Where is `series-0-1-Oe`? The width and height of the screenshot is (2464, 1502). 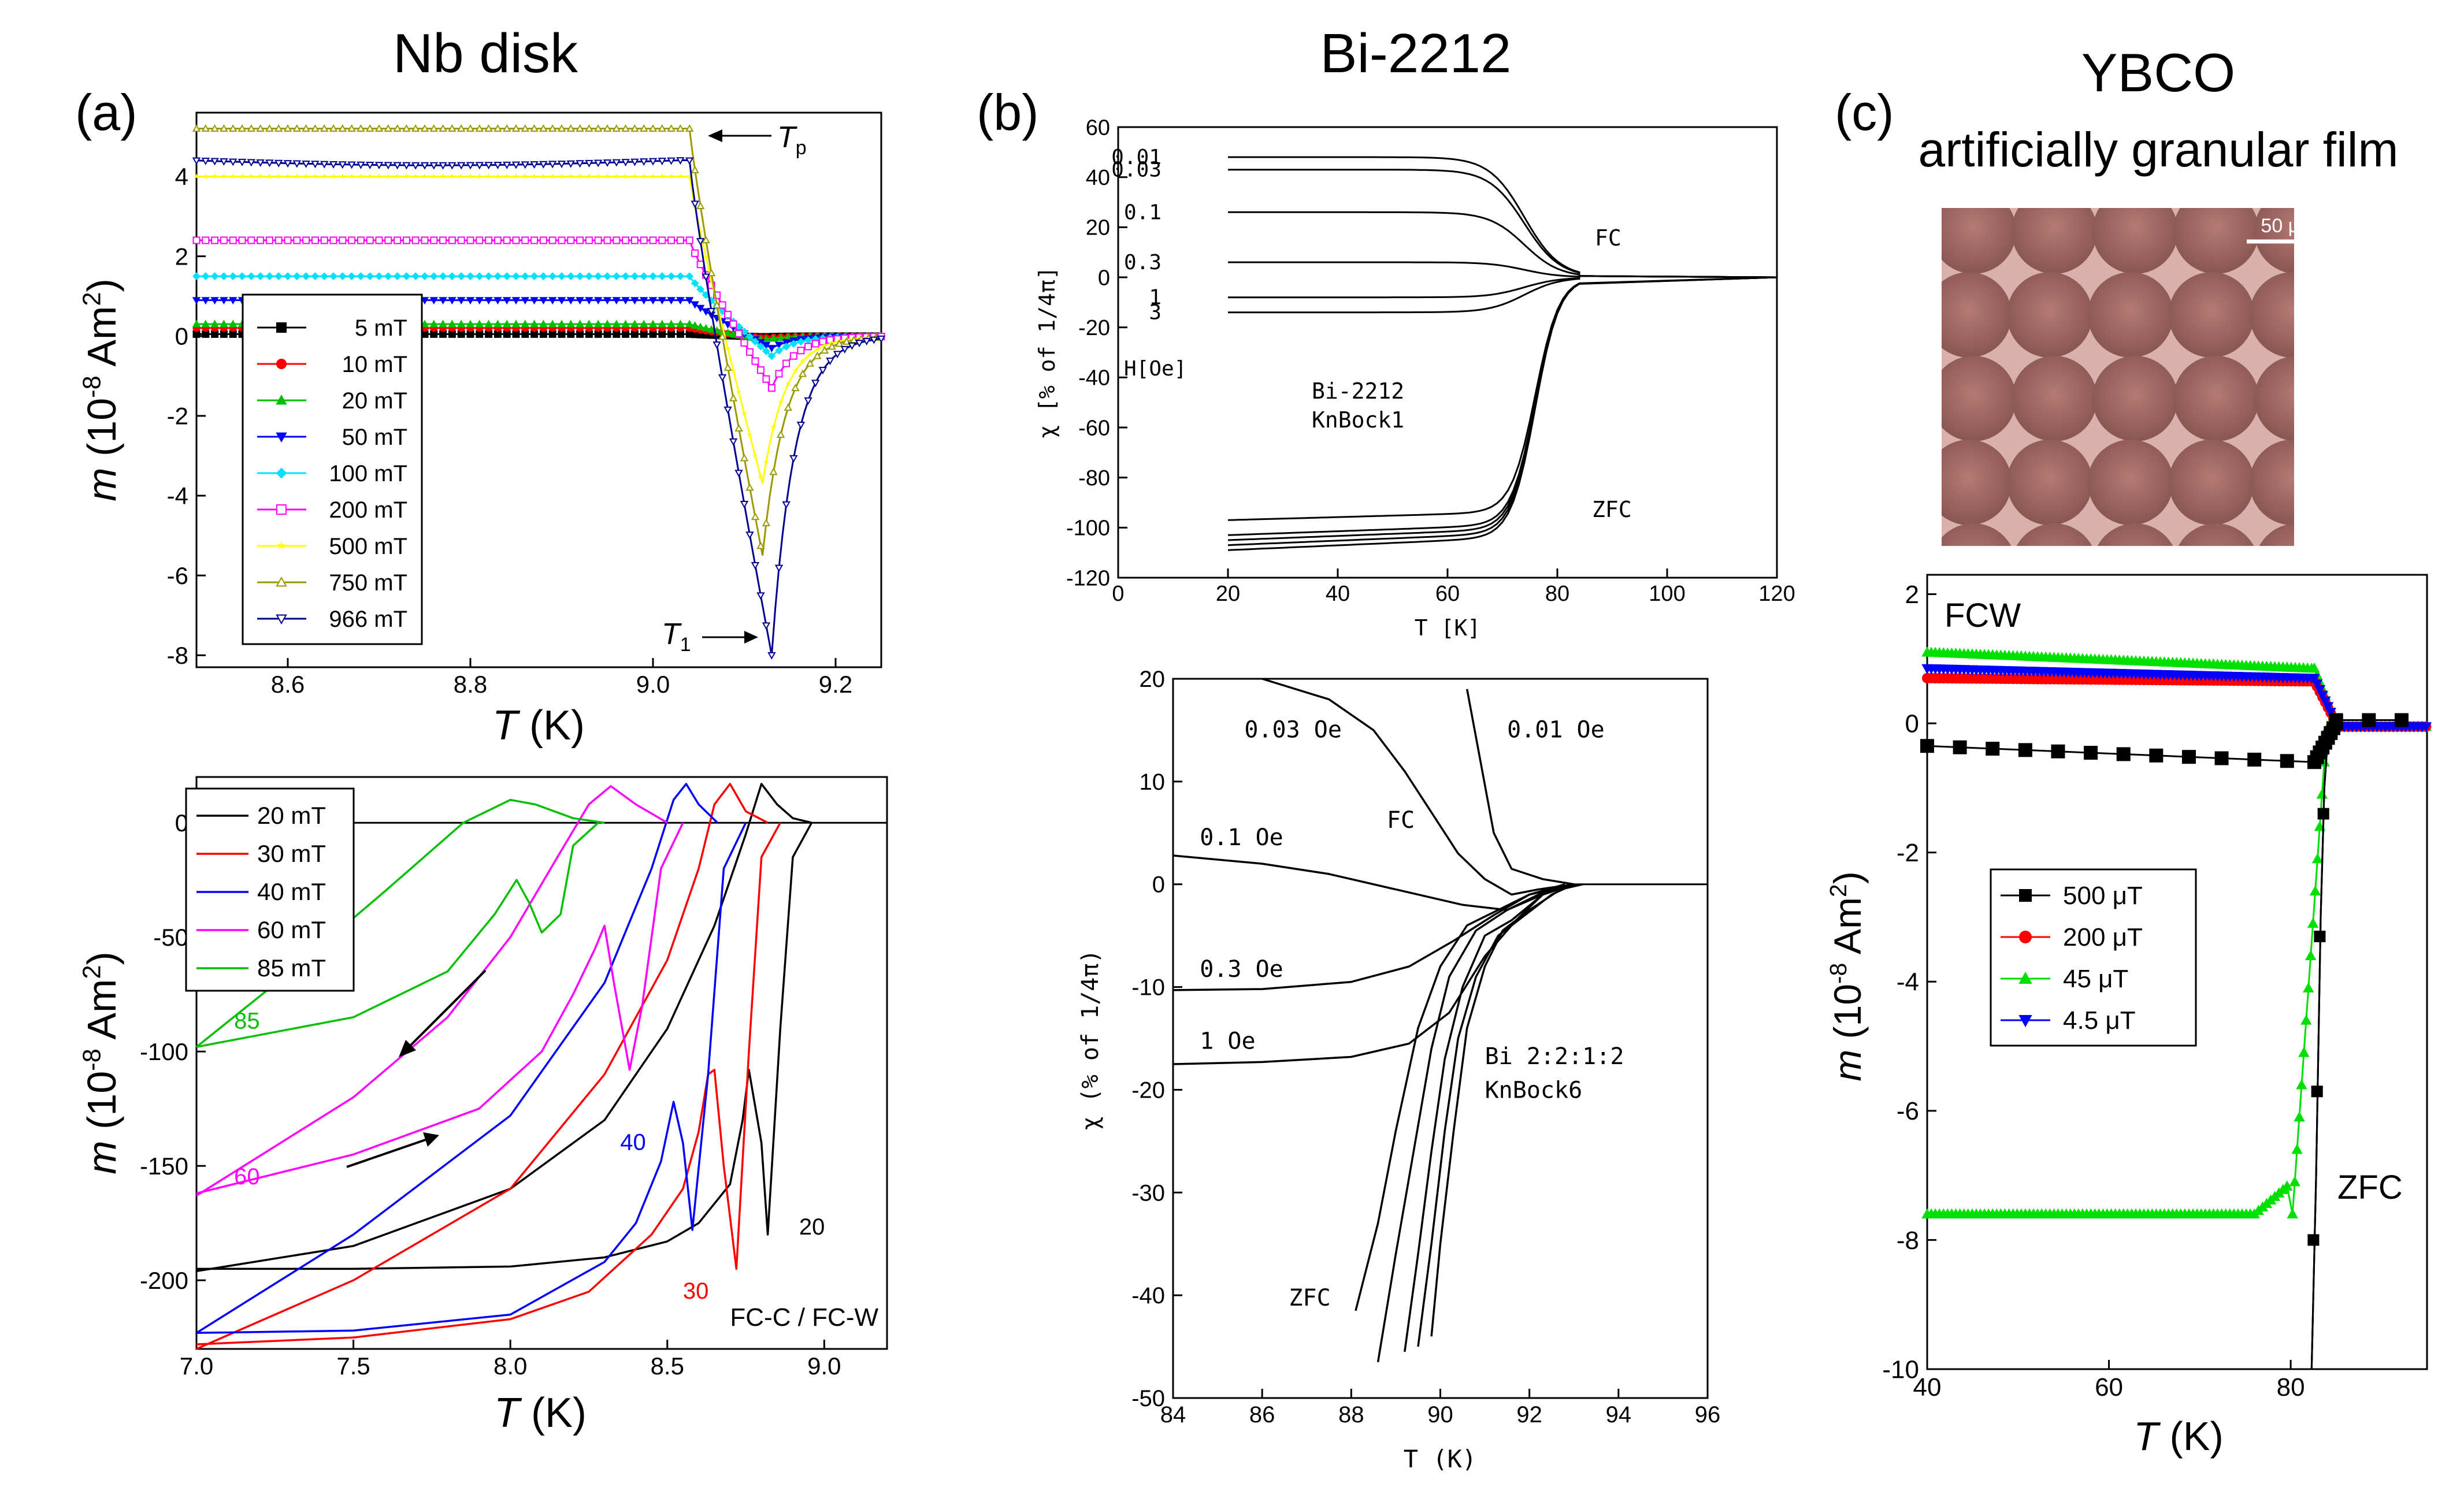 series-0-1-Oe is located at coordinates (1373, 883).